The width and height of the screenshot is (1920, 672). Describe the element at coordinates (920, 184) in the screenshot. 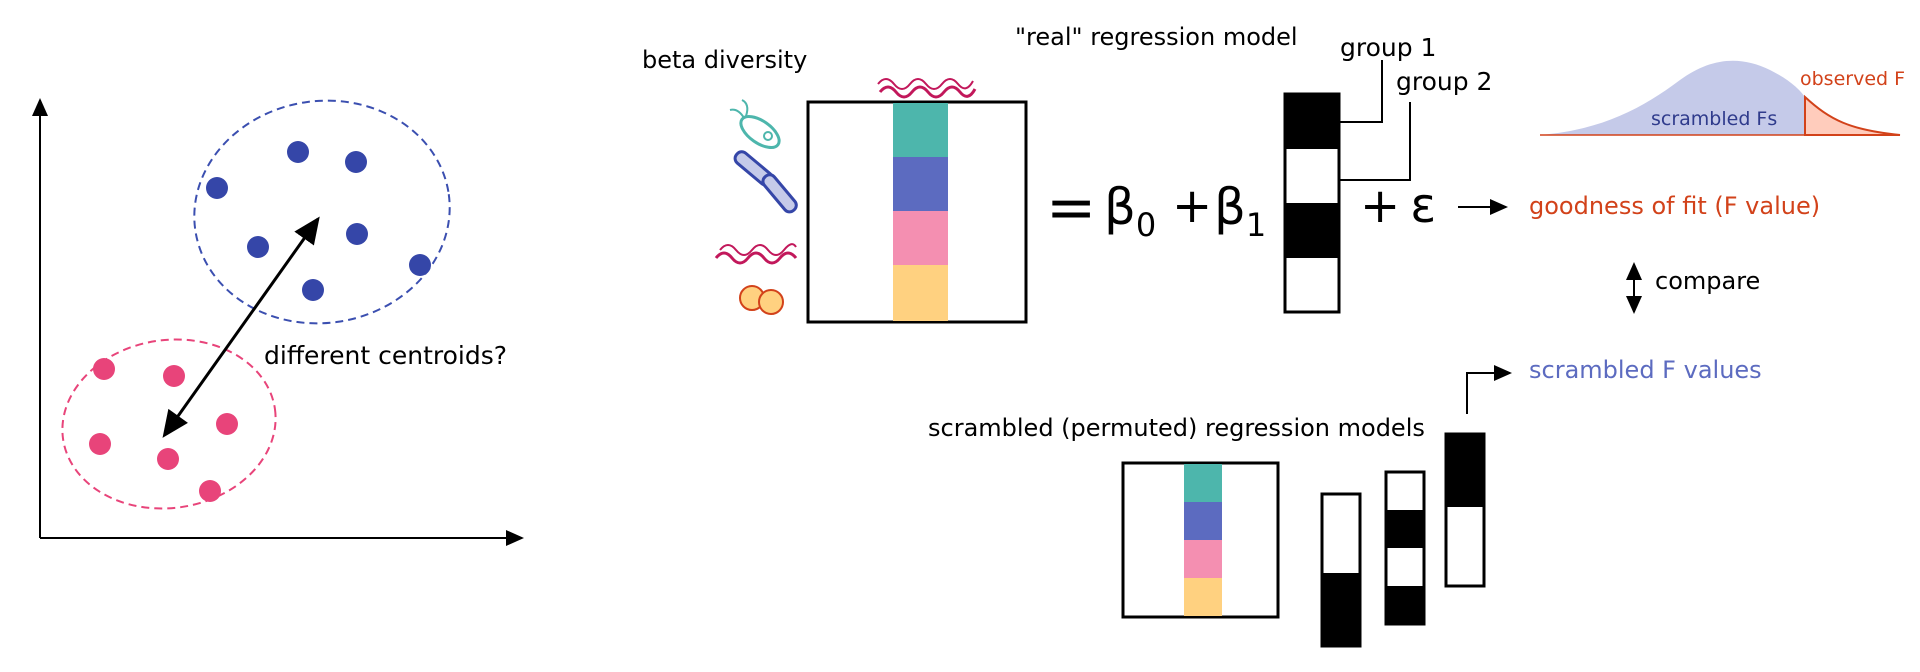

I see `matrix-column-indigo` at that location.